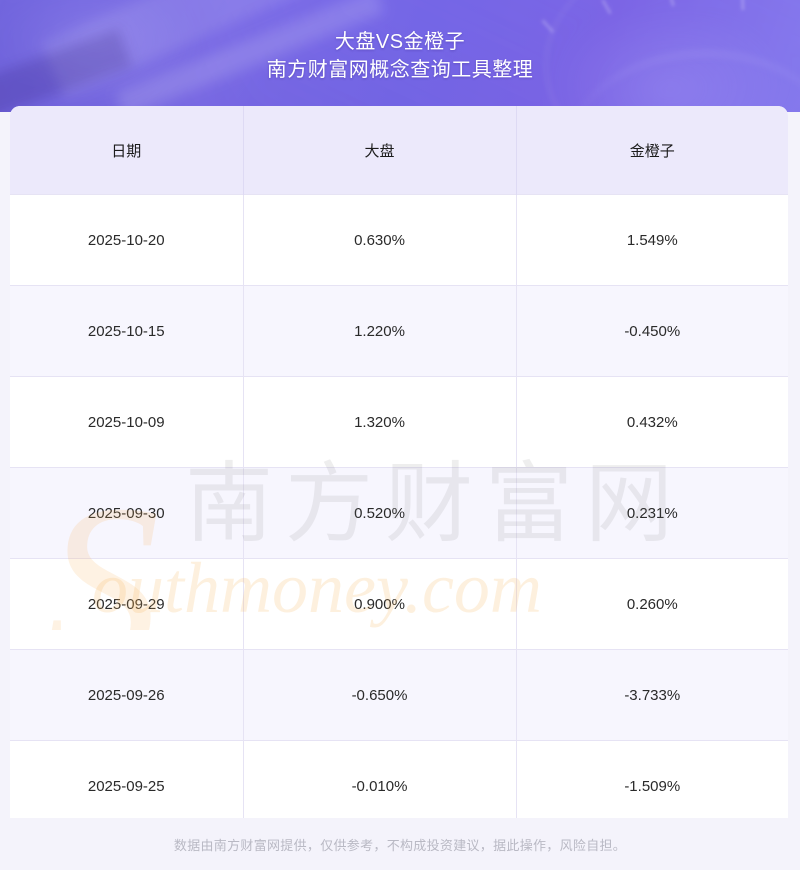 The height and width of the screenshot is (870, 800). I want to click on cell-index-value: -0.650%, so click(380, 695).